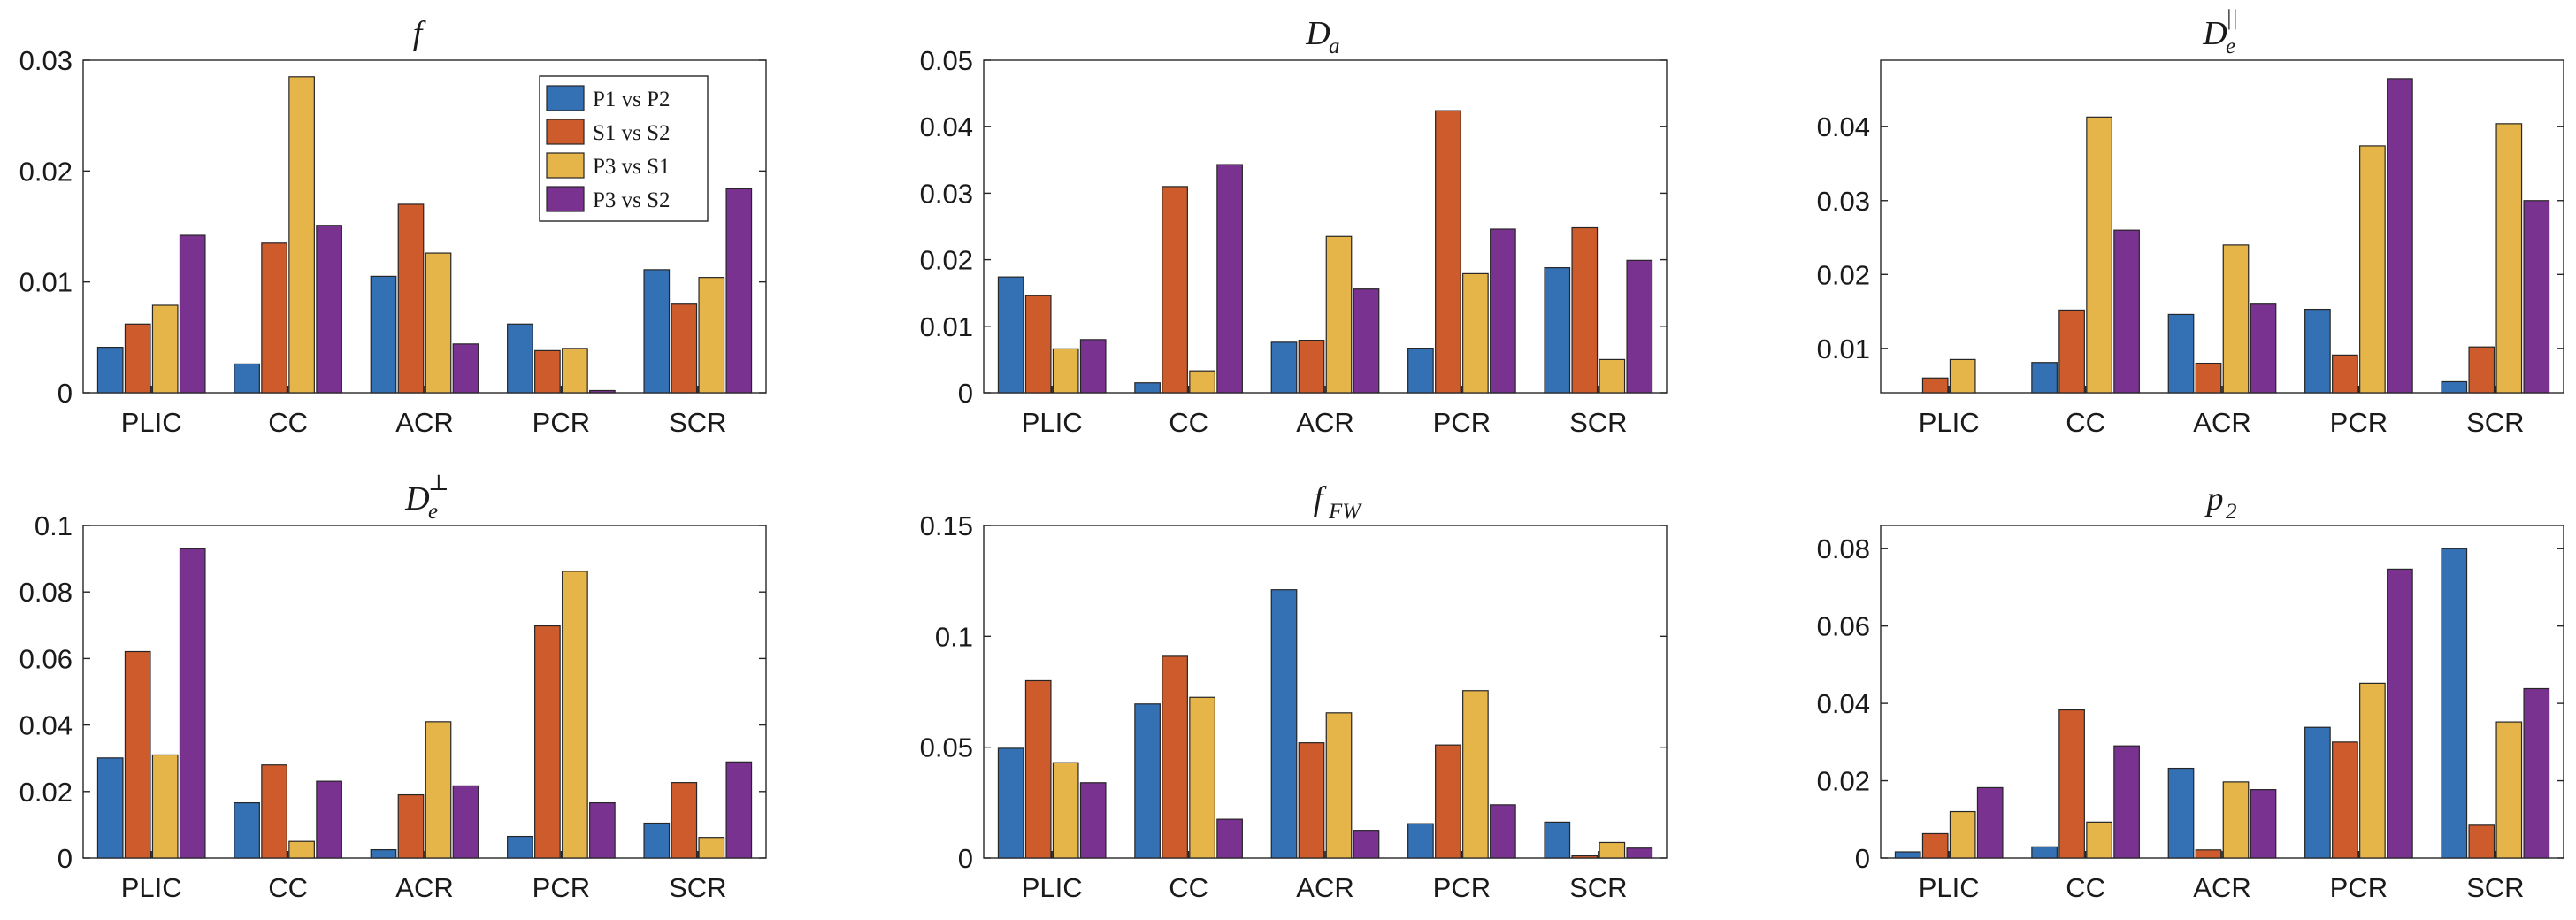 This screenshot has height=920, width=2576. I want to click on y-tick-label: 0.06, so click(1843, 626).